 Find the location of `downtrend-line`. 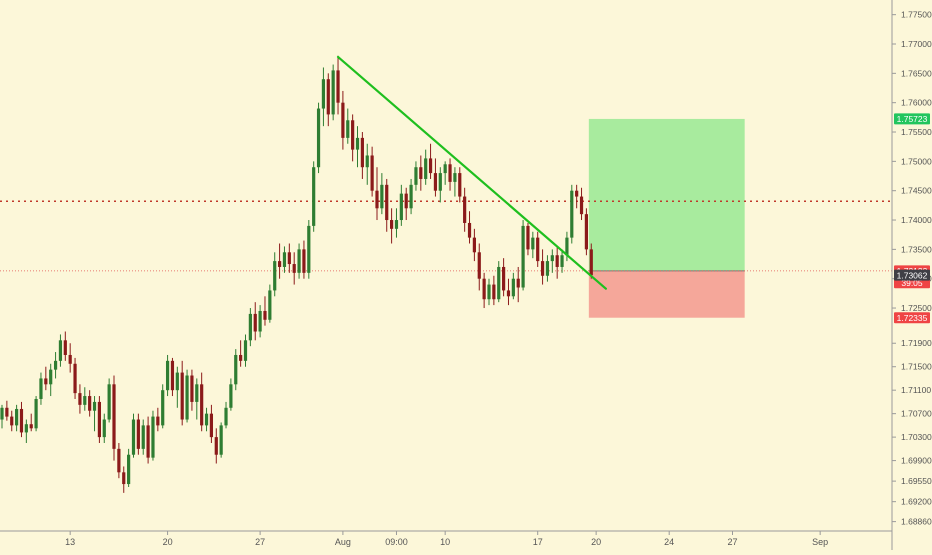

downtrend-line is located at coordinates (471, 172).